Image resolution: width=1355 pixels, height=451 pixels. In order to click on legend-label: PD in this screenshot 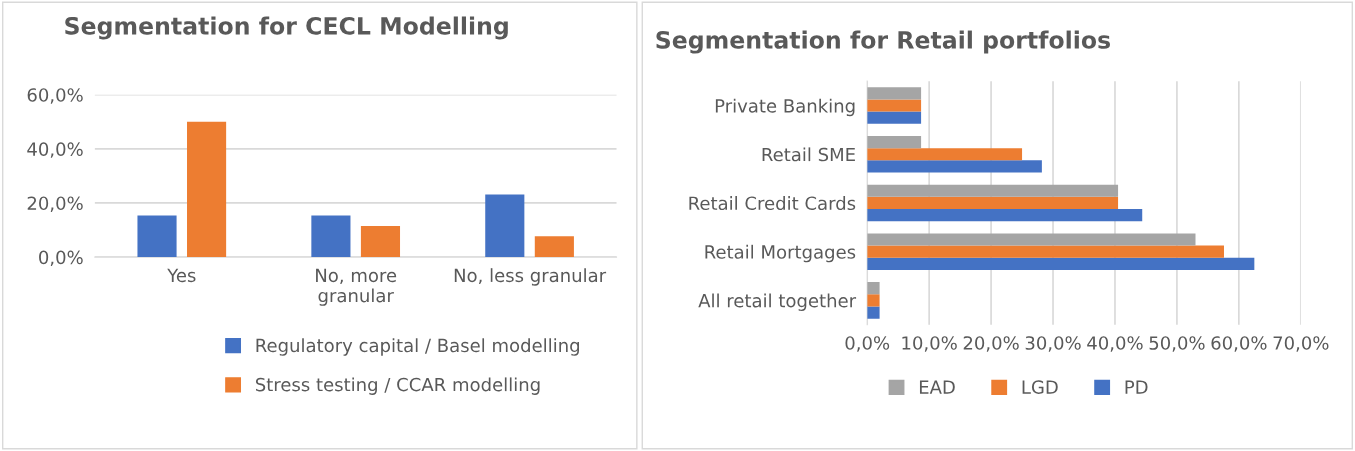, I will do `click(1136, 387)`.